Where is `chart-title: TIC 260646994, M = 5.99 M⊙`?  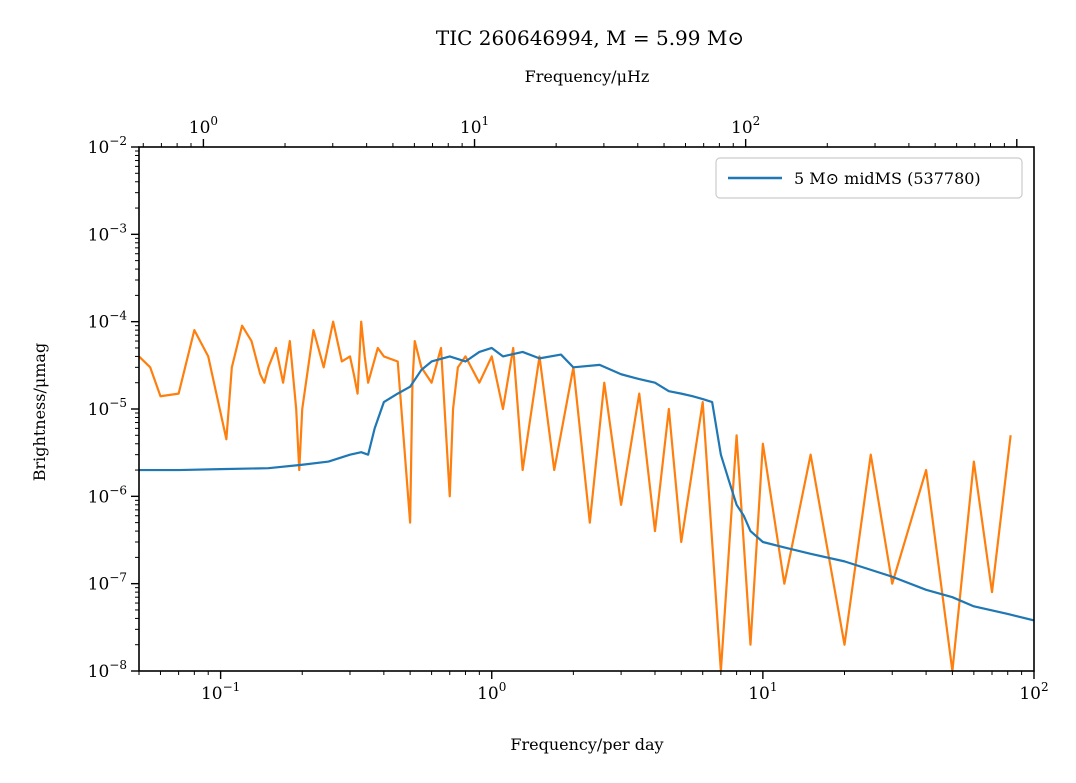
chart-title: TIC 260646994, M = 5.99 M⊙ is located at coordinates (590, 38).